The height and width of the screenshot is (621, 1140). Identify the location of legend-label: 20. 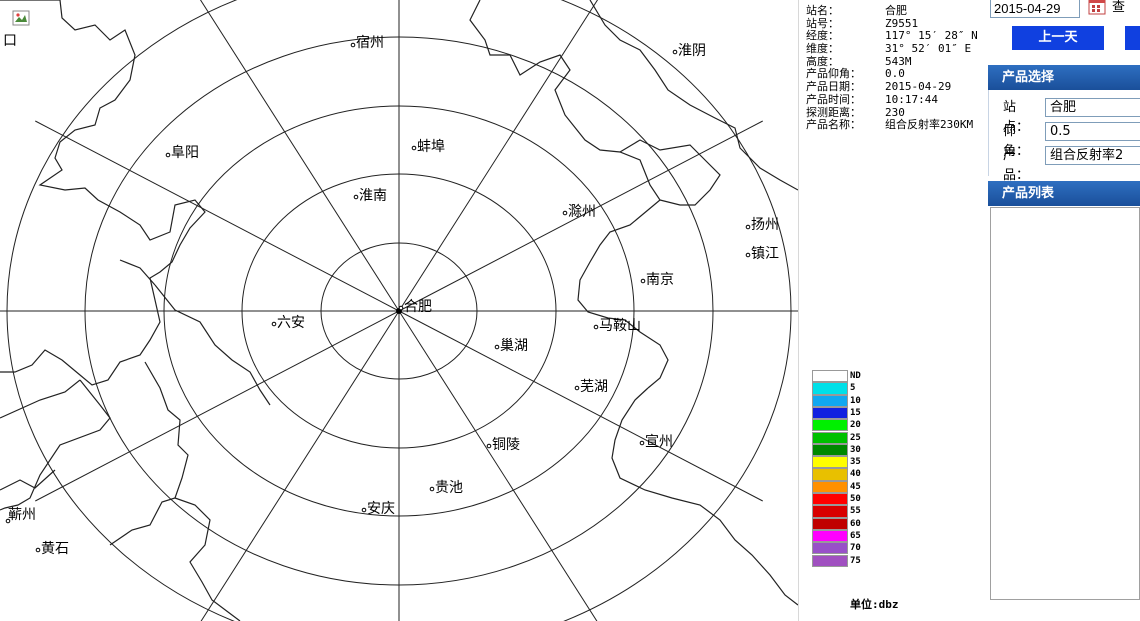
(855, 425).